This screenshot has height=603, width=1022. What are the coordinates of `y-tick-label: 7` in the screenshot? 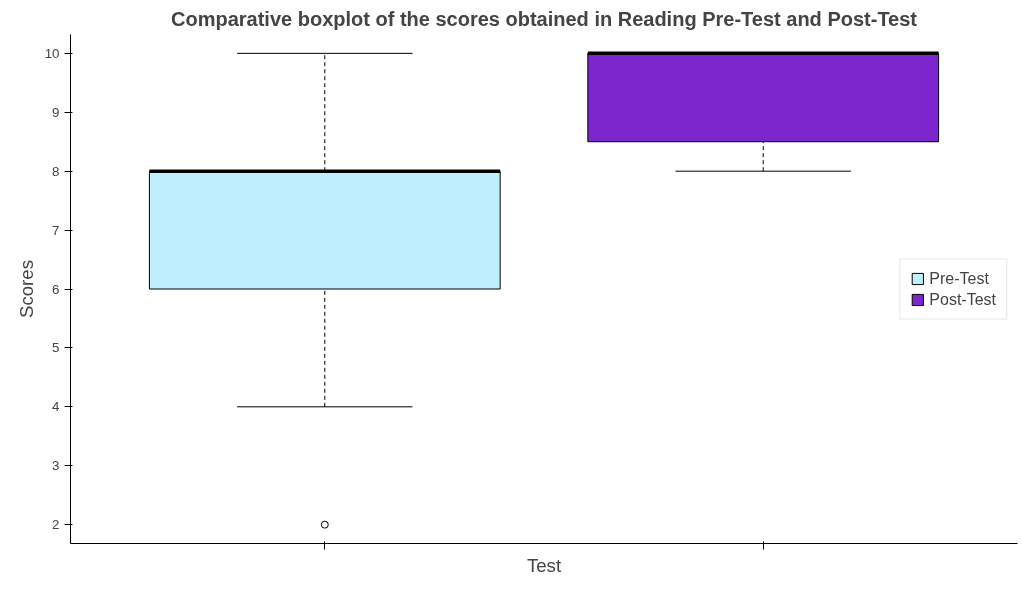 It's located at (56, 230).